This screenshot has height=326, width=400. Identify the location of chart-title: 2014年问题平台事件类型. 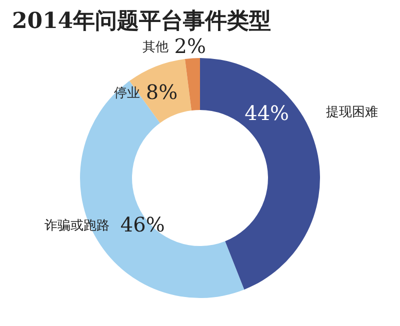
(142, 21).